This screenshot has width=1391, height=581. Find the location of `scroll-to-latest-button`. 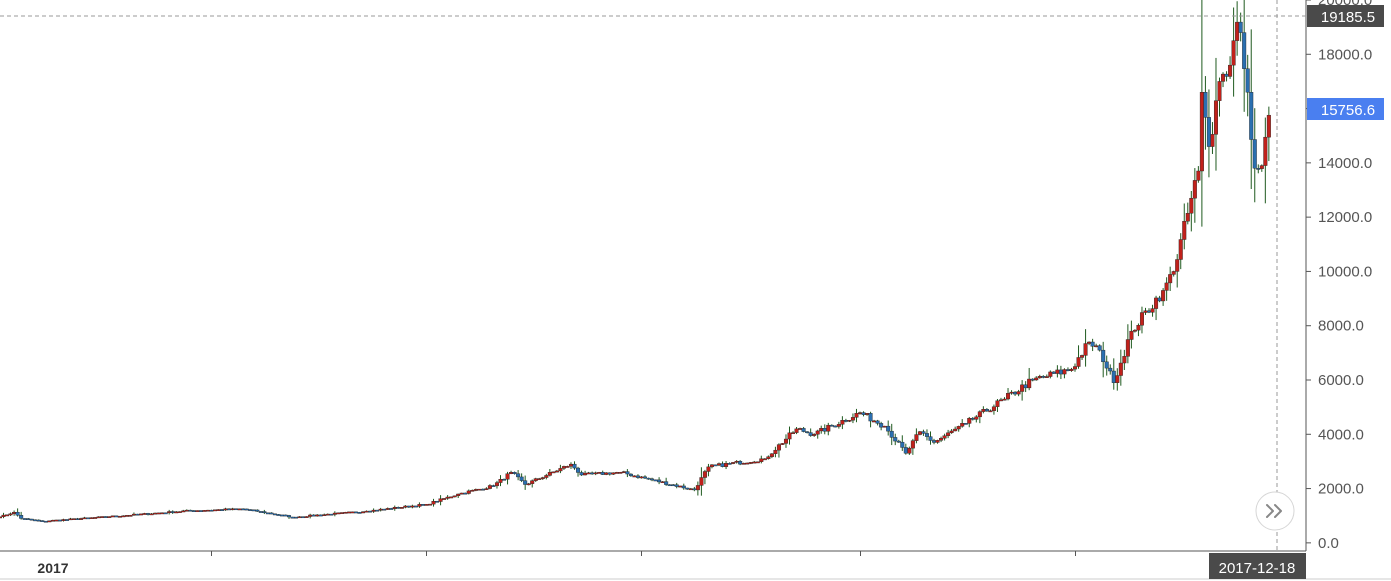

scroll-to-latest-button is located at coordinates (1275, 511).